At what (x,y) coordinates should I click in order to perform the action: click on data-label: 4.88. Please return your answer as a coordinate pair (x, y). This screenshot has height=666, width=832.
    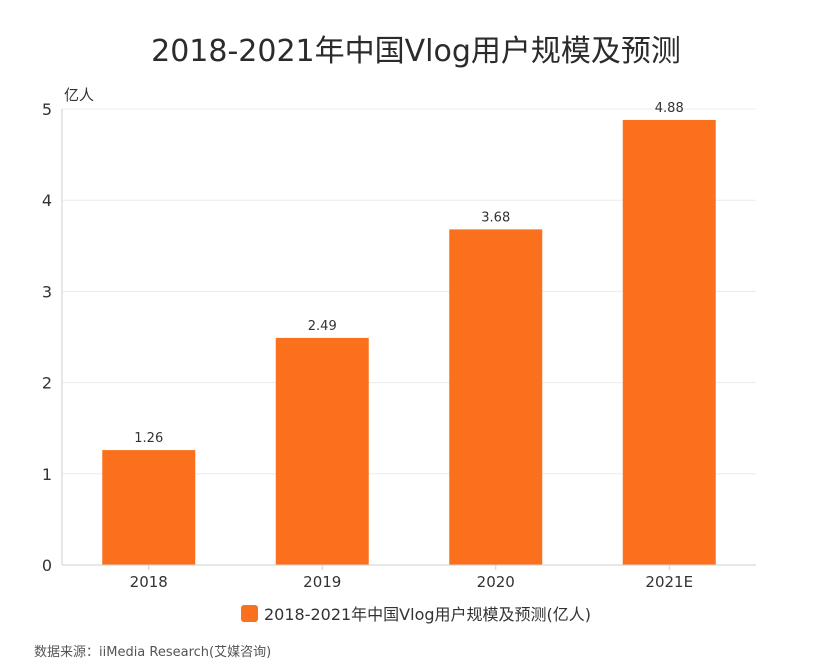
    Looking at the image, I should click on (669, 108).